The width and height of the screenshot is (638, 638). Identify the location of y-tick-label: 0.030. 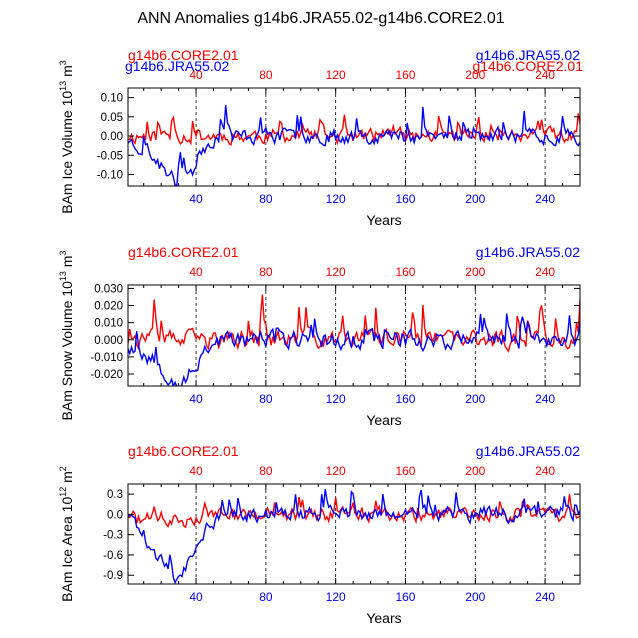
(108, 289).